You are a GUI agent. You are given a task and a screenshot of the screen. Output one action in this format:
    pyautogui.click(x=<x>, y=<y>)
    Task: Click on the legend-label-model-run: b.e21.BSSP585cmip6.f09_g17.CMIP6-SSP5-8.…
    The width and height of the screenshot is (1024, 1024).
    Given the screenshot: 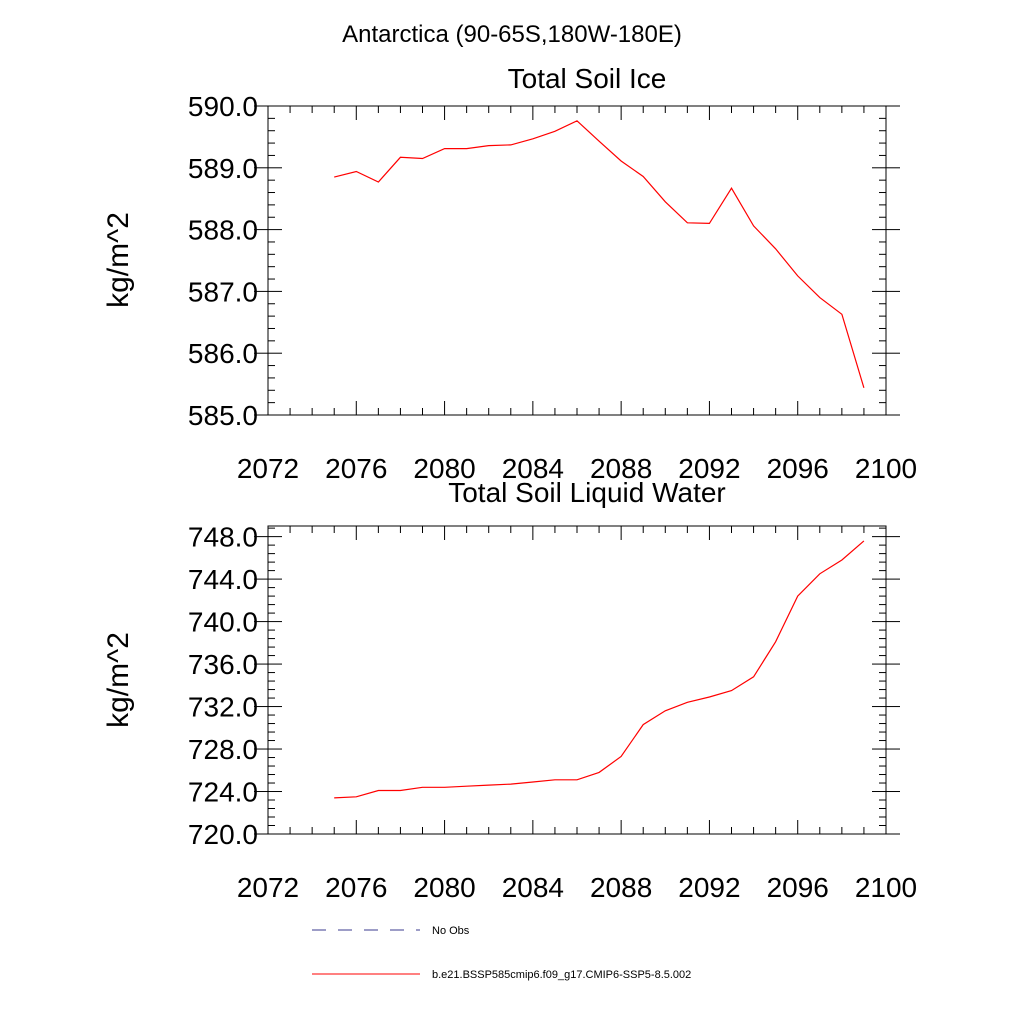 What is the action you would take?
    pyautogui.click(x=561, y=975)
    